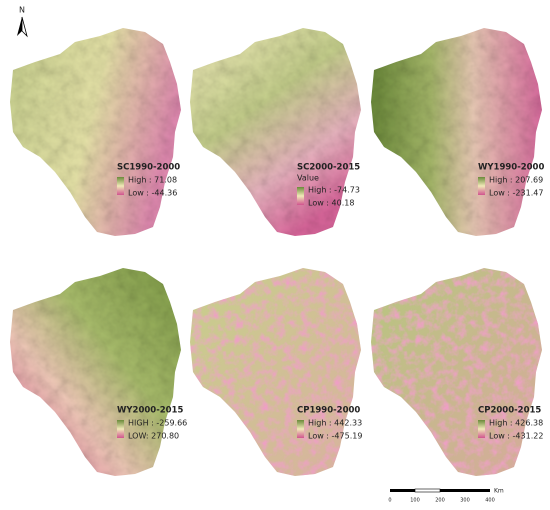  Describe the element at coordinates (22, 22) in the screenshot. I see `north-arrow: N` at that location.